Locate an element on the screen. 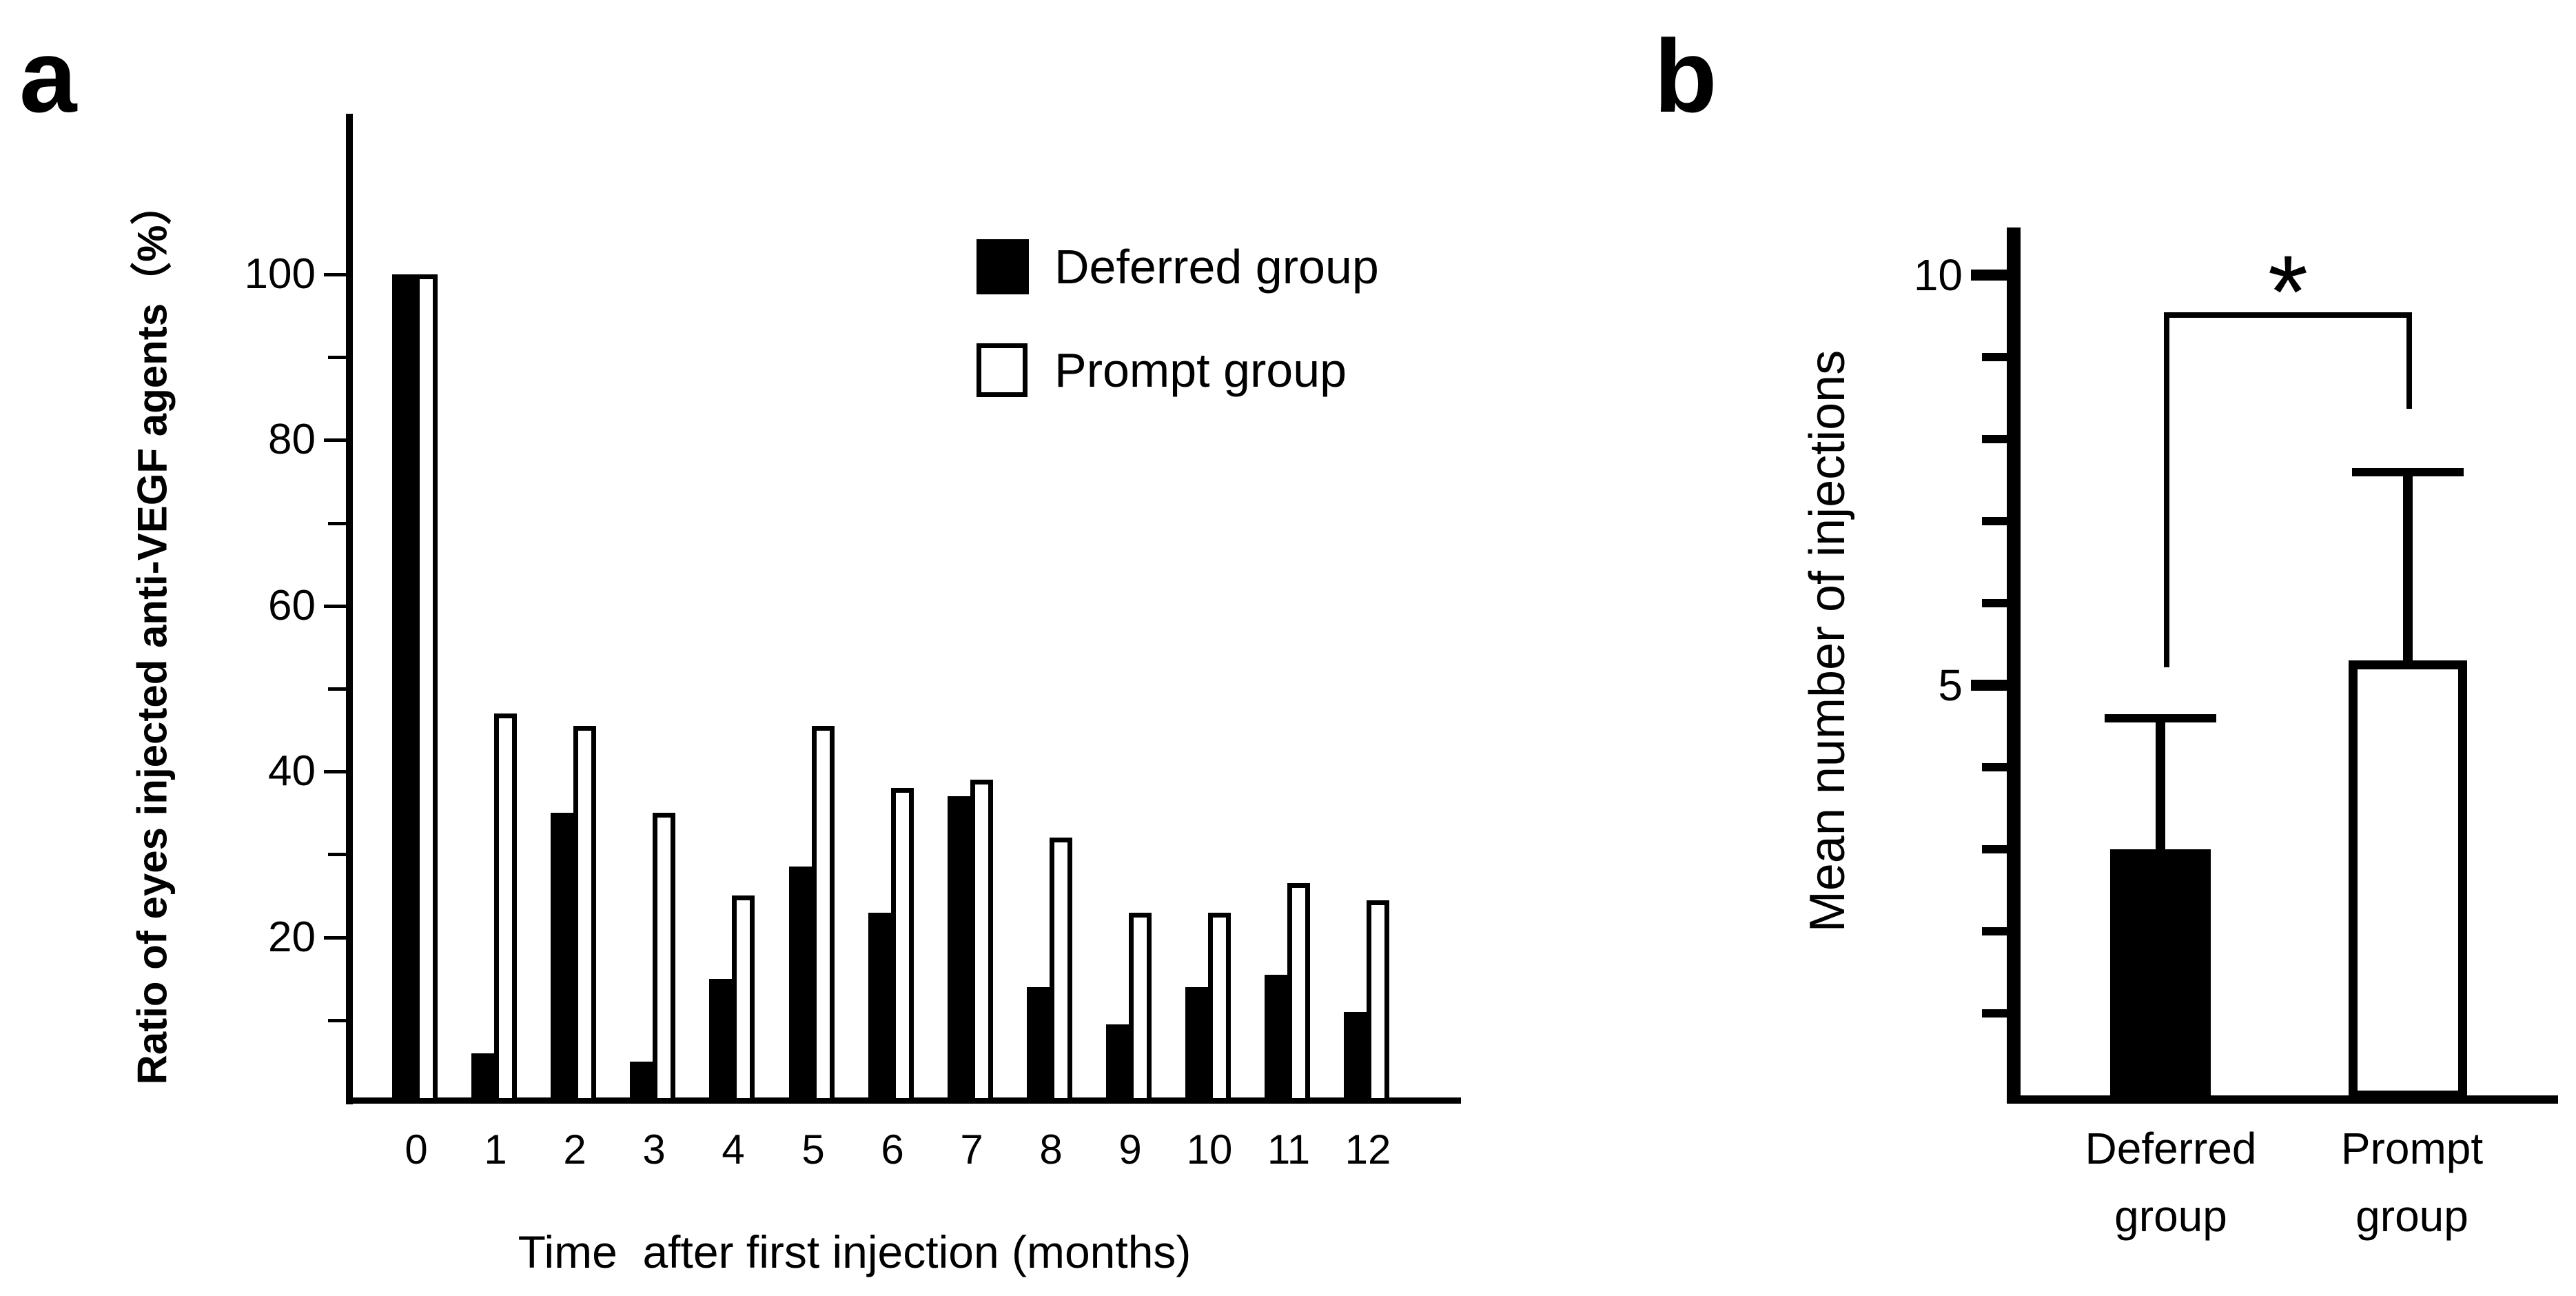 The height and width of the screenshot is (1296, 2576). bracket-left-drop is located at coordinates (2166, 489).